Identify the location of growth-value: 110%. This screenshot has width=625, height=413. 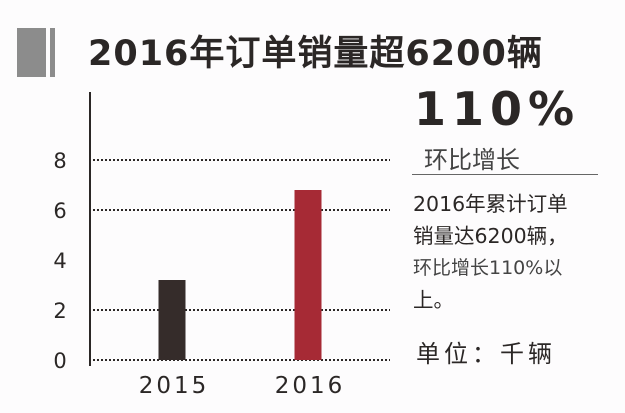
(497, 109).